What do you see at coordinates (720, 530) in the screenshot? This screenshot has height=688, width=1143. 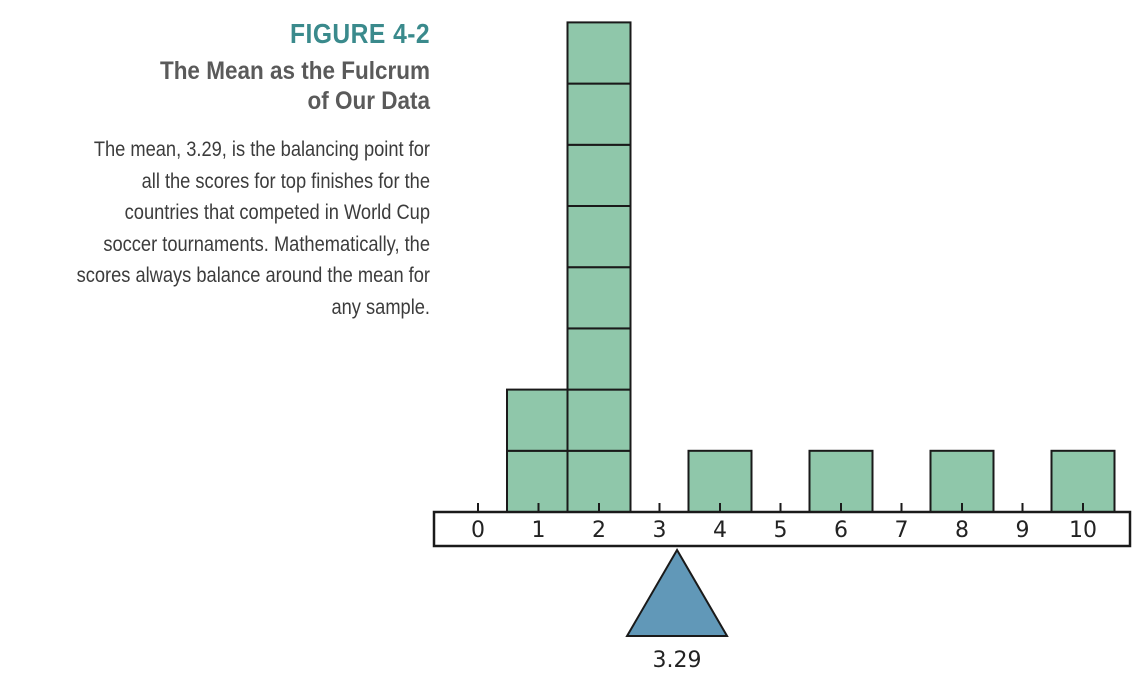 I see `tick-label-4: 4` at bounding box center [720, 530].